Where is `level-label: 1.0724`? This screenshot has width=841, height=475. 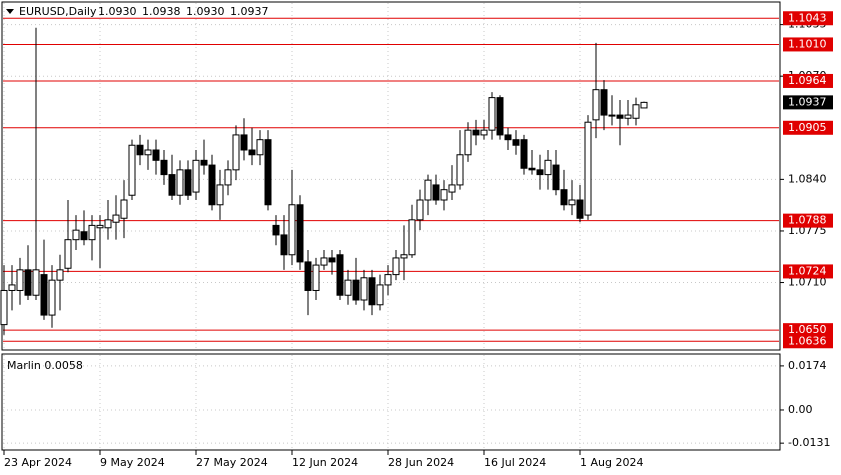
level-label: 1.0724 is located at coordinates (808, 271).